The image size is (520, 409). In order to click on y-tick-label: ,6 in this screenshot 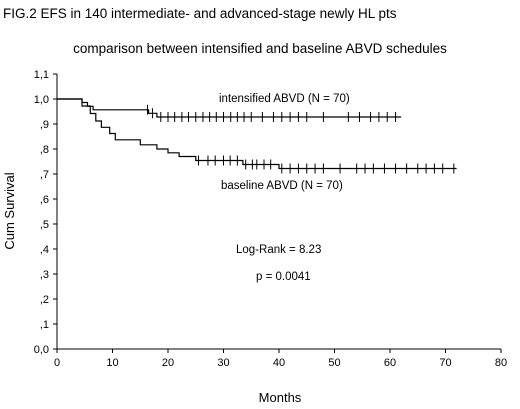, I will do `click(44, 200)`.